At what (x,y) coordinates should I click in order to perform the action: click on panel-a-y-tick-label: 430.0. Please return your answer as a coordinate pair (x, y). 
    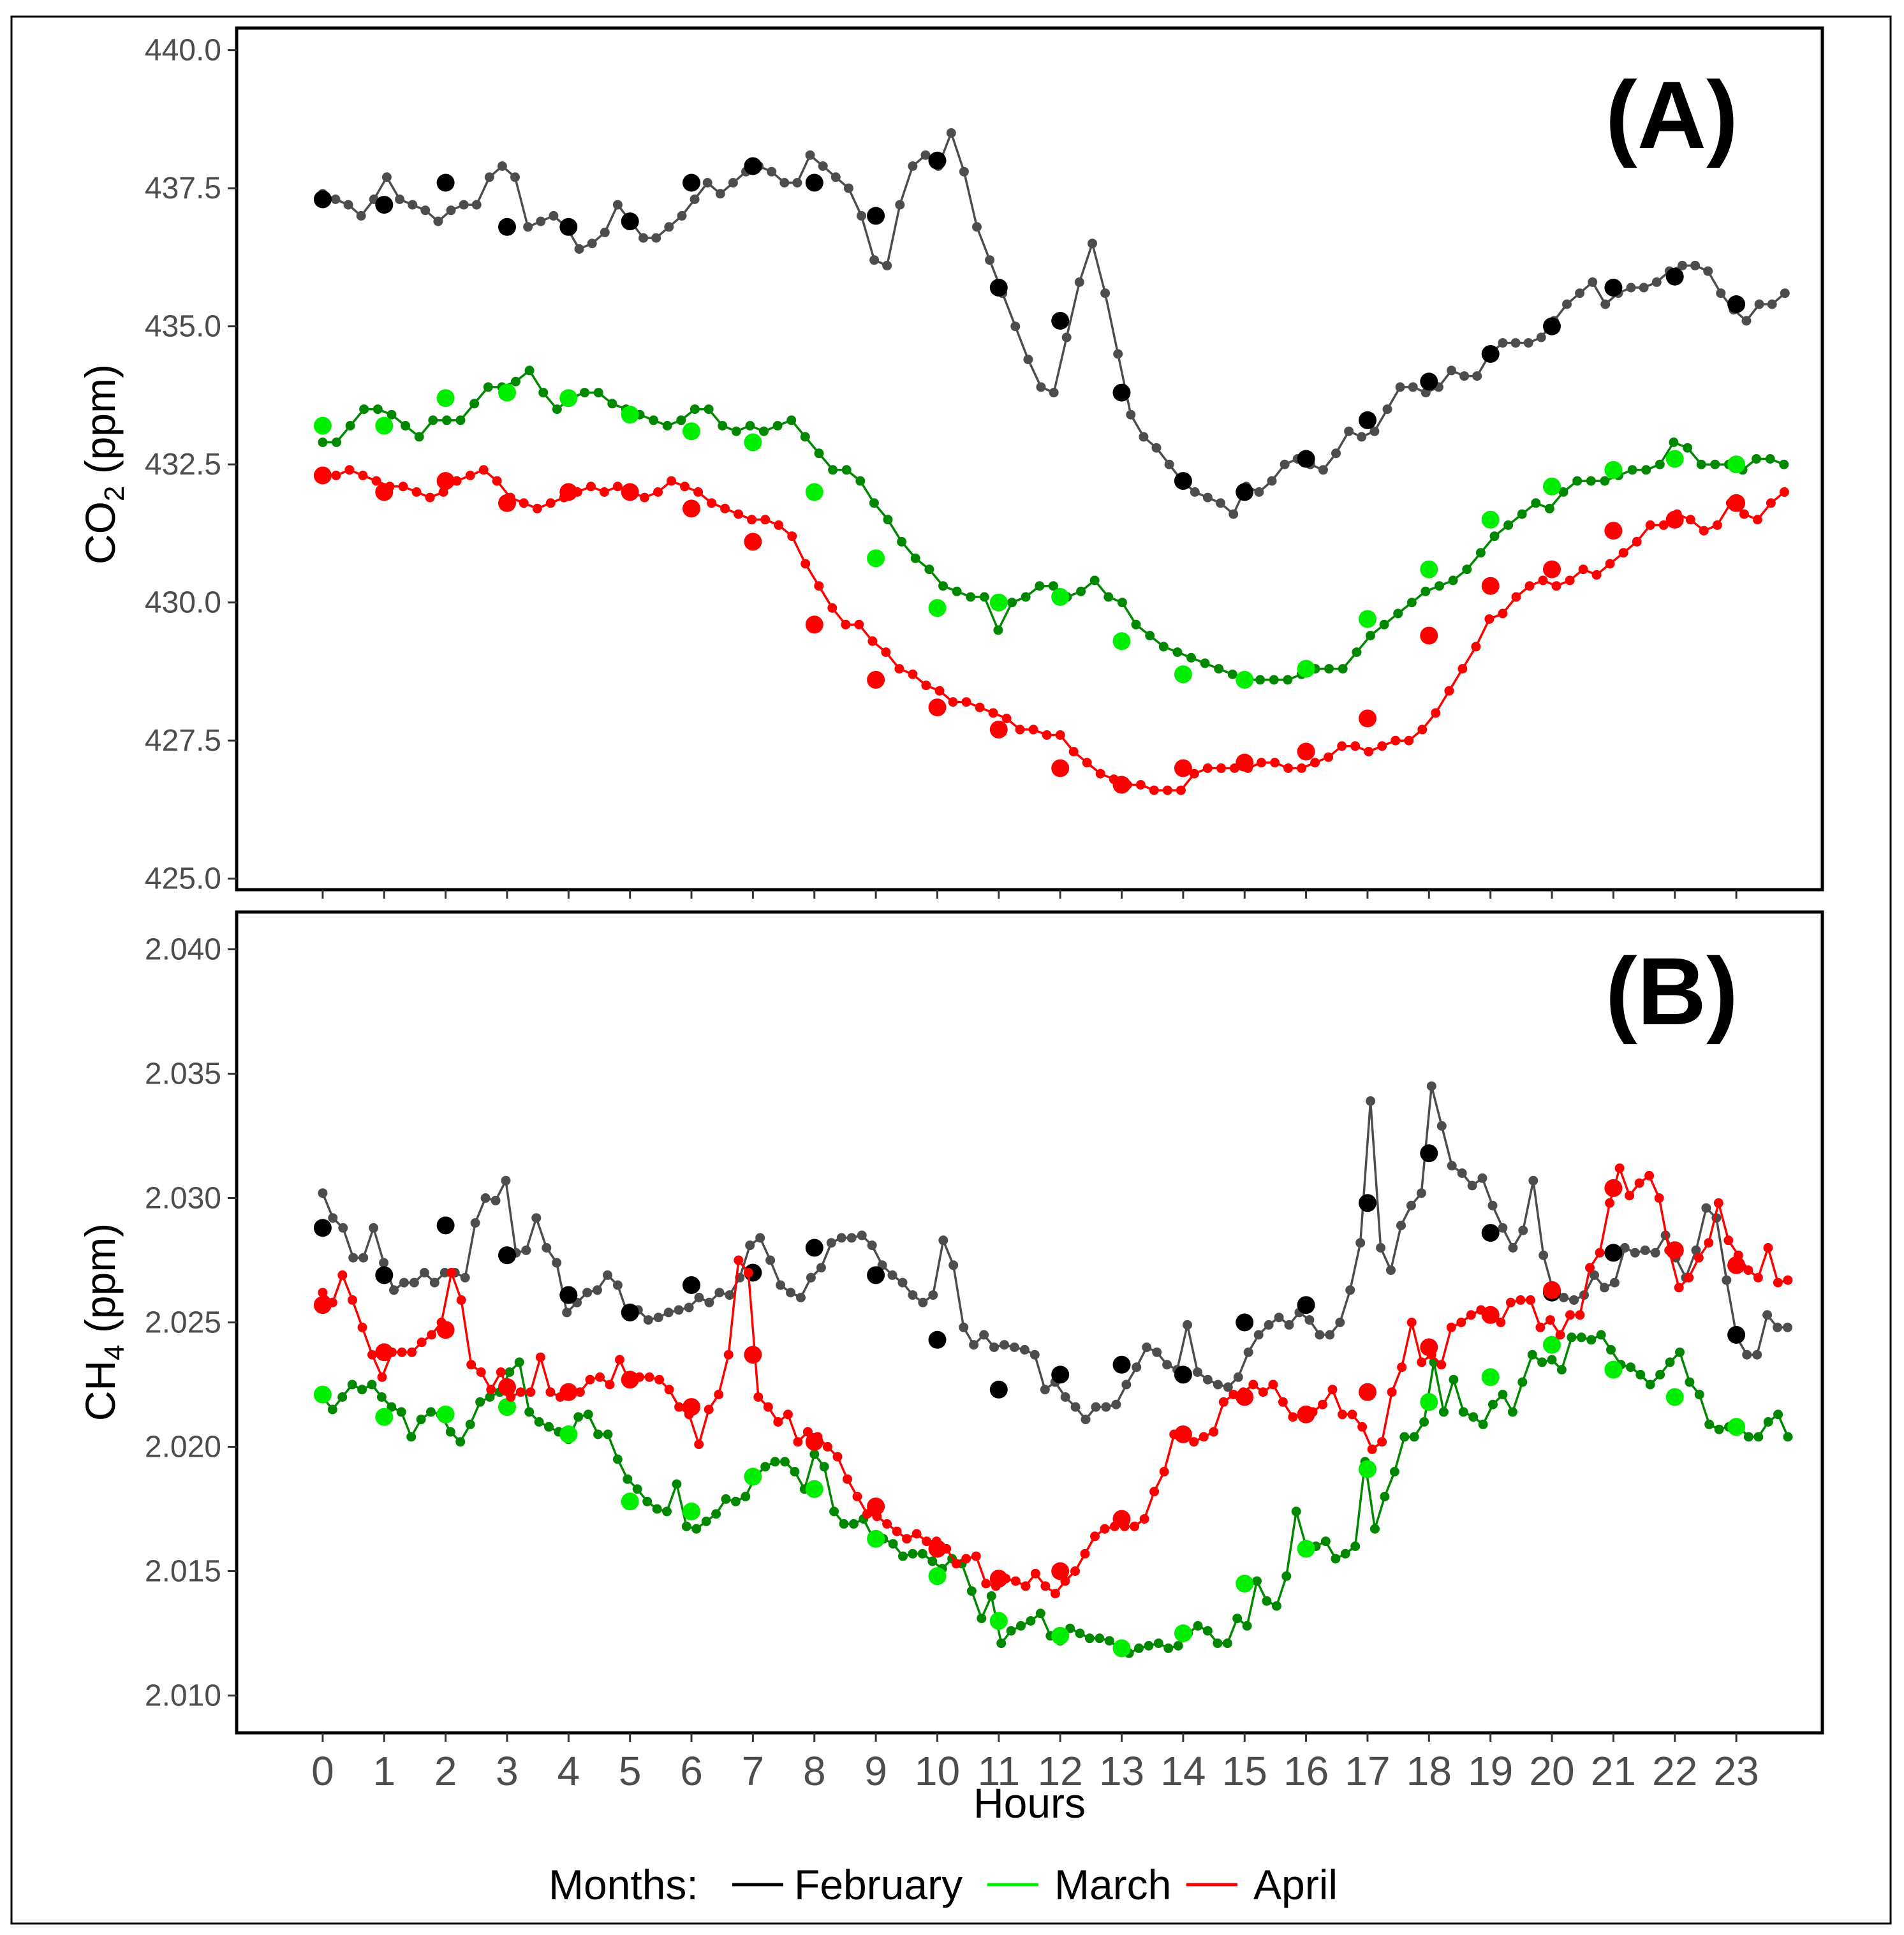
    Looking at the image, I should click on (183, 603).